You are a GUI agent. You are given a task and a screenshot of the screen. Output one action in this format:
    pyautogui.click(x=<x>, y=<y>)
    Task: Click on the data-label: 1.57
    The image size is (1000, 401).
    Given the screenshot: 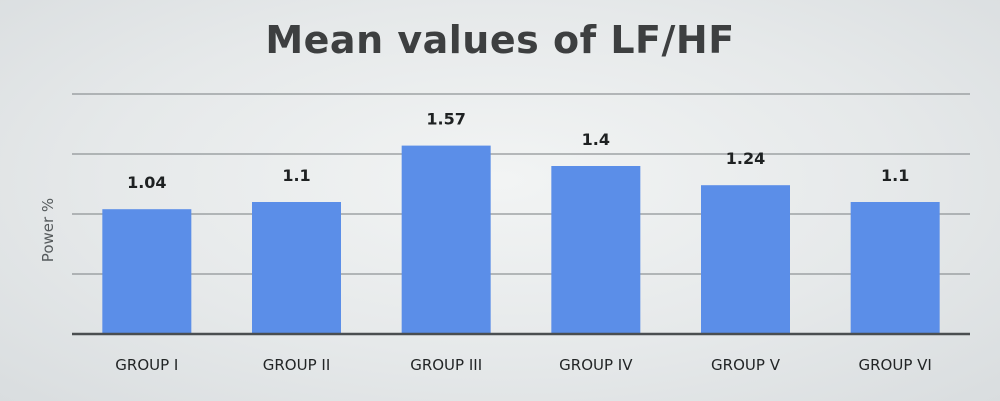 What is the action you would take?
    pyautogui.click(x=445, y=119)
    